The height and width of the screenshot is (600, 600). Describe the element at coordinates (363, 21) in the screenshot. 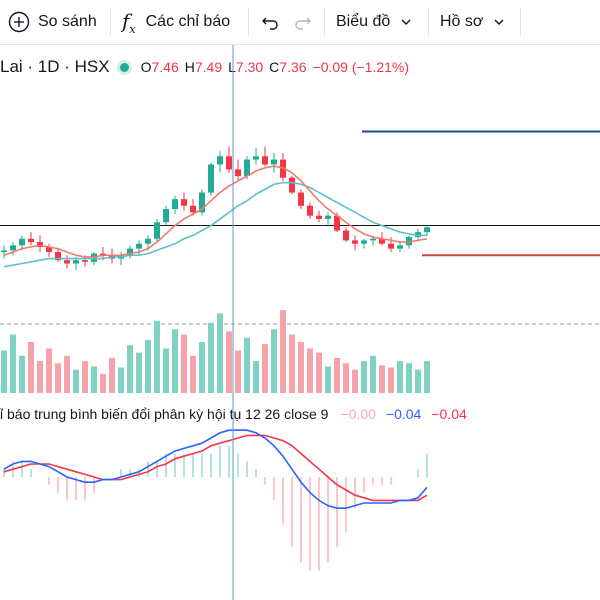

I see `chart-type-label: Biểu đồ` at that location.